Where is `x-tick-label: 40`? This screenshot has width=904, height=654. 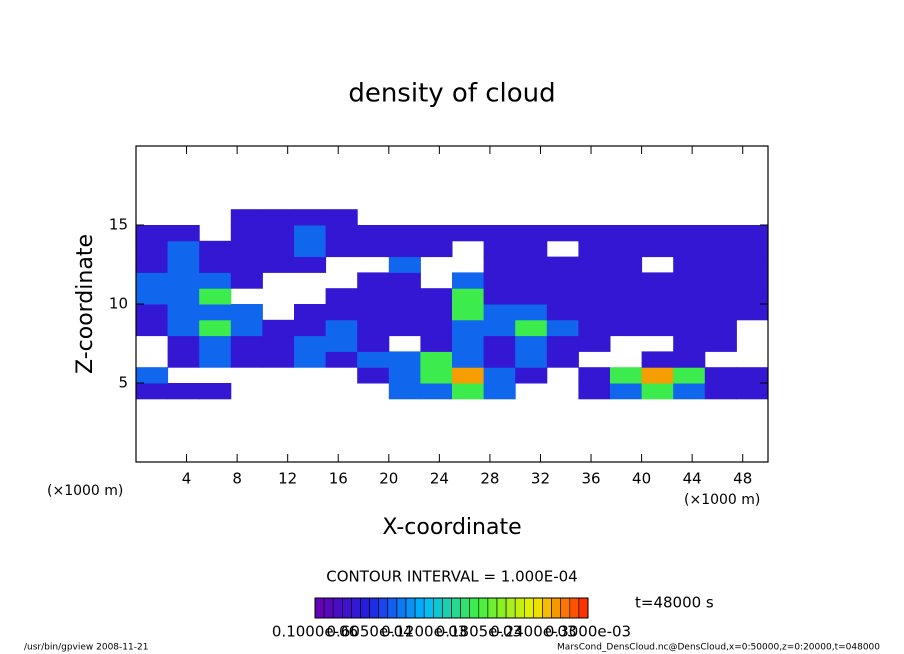
x-tick-label: 40 is located at coordinates (641, 479).